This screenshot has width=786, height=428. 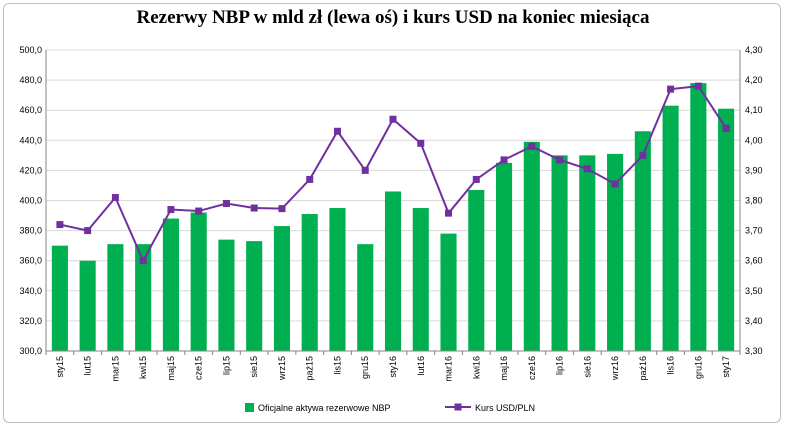 I want to click on y-right-tick-label: 4,10, so click(x=754, y=110).